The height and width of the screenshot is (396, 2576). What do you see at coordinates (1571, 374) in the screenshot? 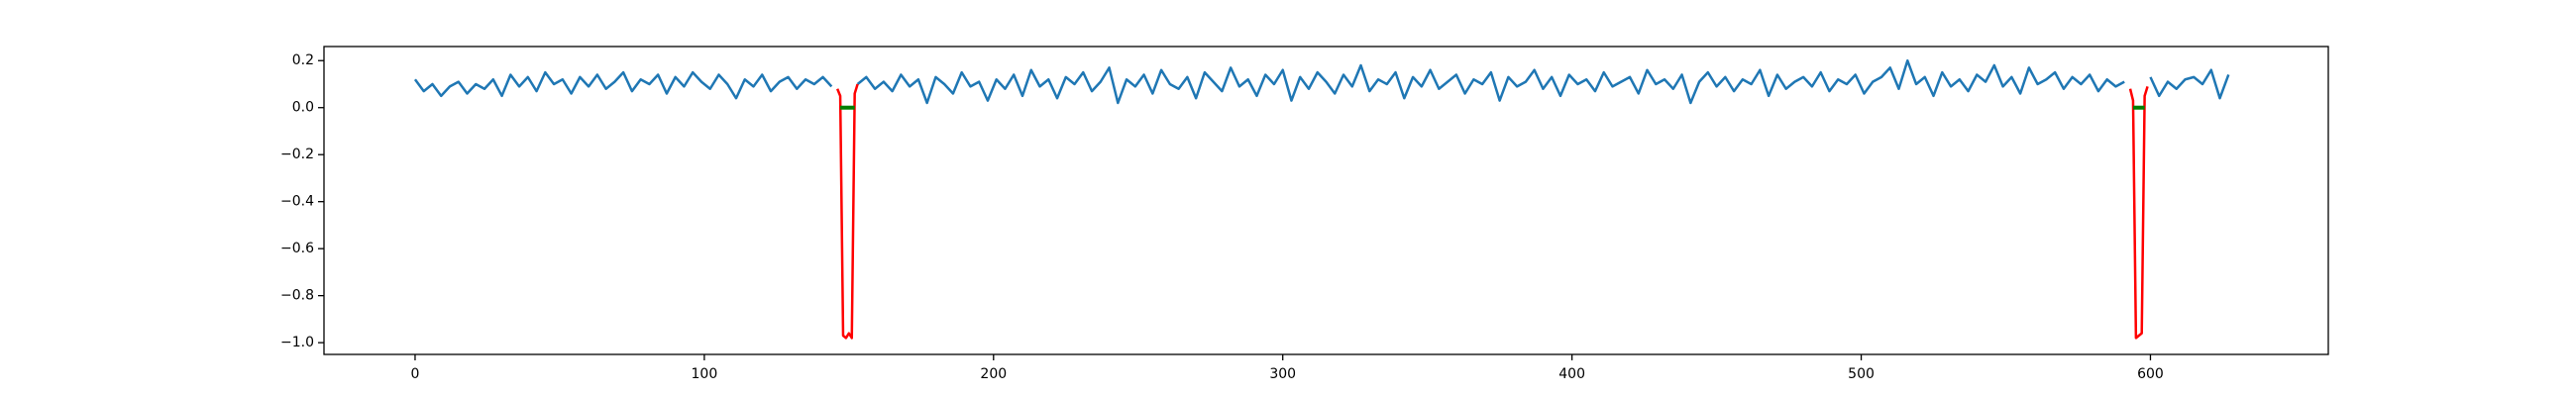
I see `x-tick-label: 400` at bounding box center [1571, 374].